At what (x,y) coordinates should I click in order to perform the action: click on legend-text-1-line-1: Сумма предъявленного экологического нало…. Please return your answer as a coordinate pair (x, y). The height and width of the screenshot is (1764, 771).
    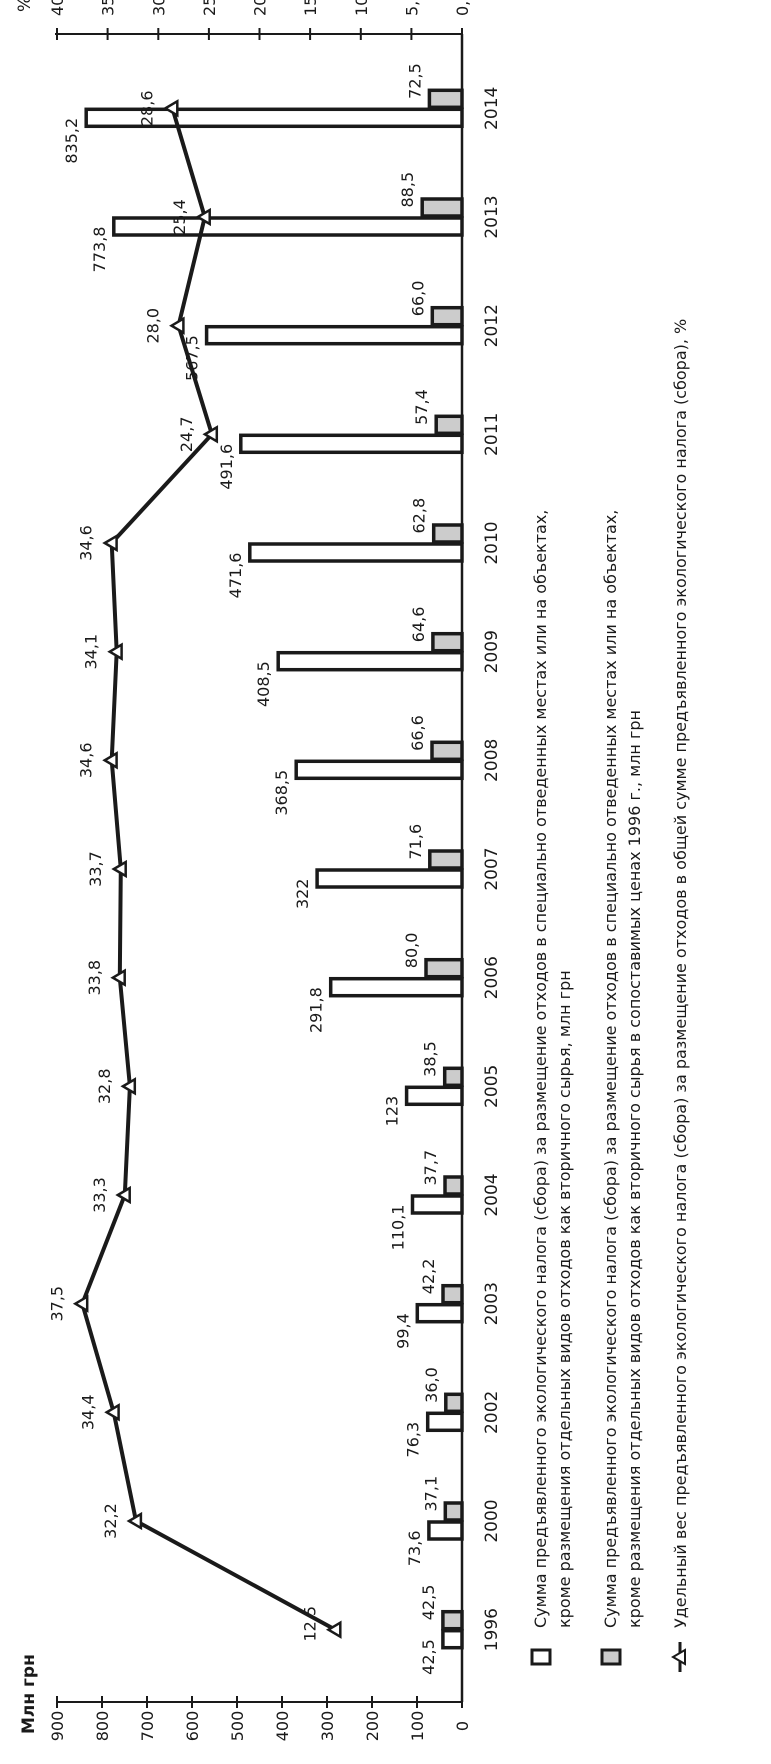
    Looking at the image, I should click on (540, 1069).